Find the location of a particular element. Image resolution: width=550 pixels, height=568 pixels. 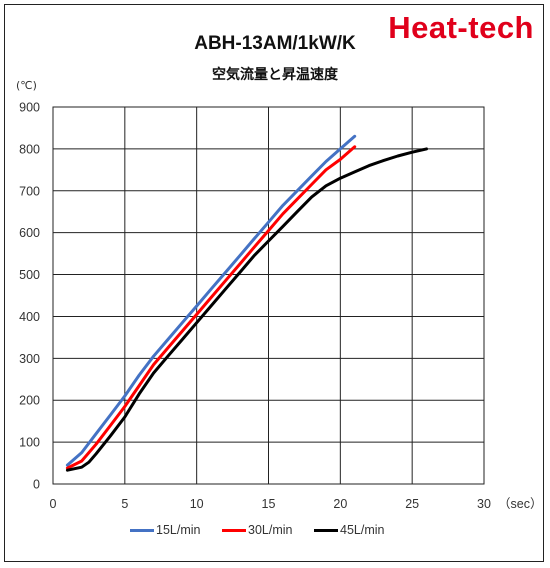

x-tick-label: 30 is located at coordinates (484, 504).